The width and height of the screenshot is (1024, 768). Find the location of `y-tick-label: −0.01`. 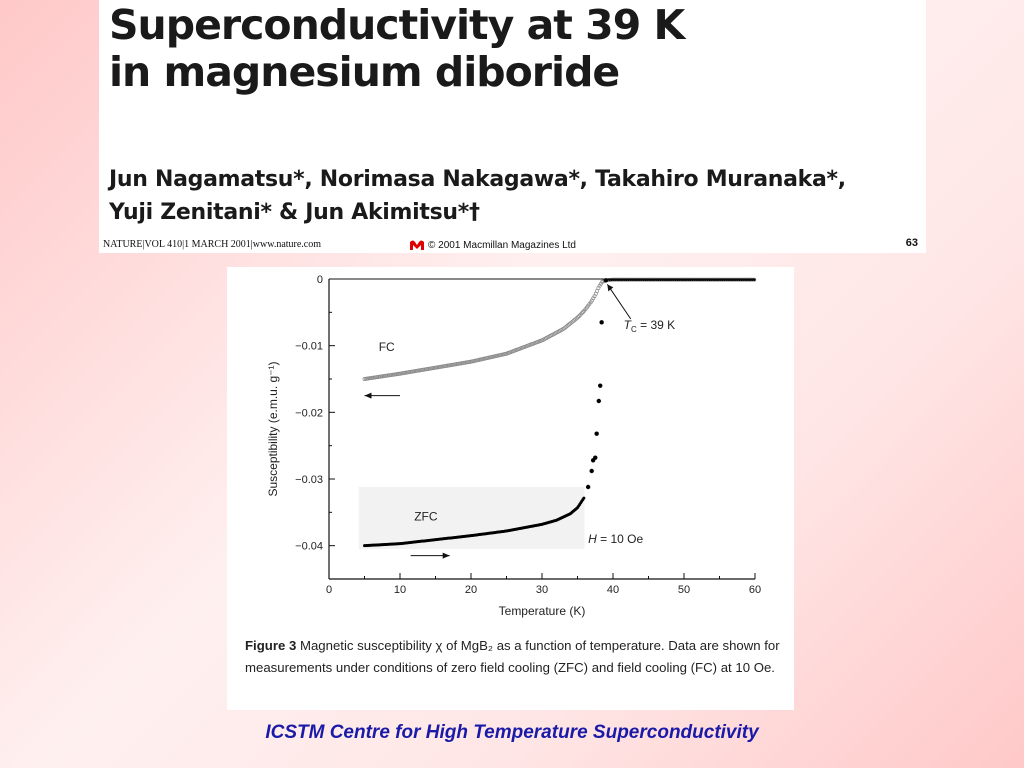

y-tick-label: −0.01 is located at coordinates (309, 347).